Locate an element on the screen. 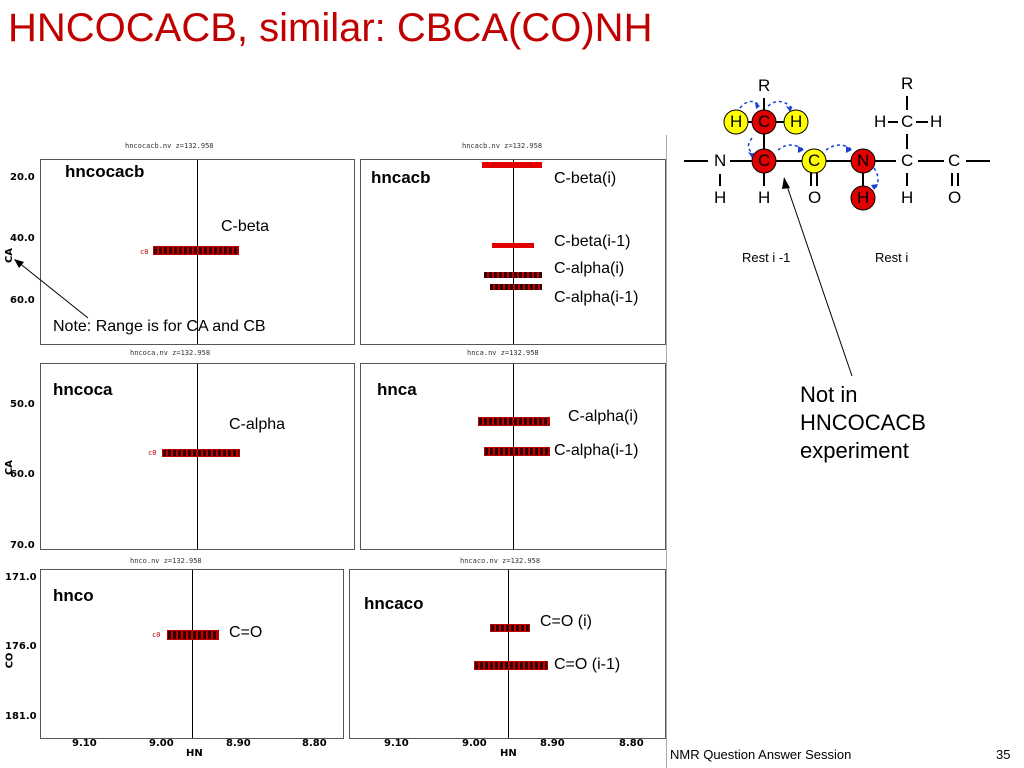 This screenshot has height=768, width=1024. peak-c-beta-i is located at coordinates (512, 165).